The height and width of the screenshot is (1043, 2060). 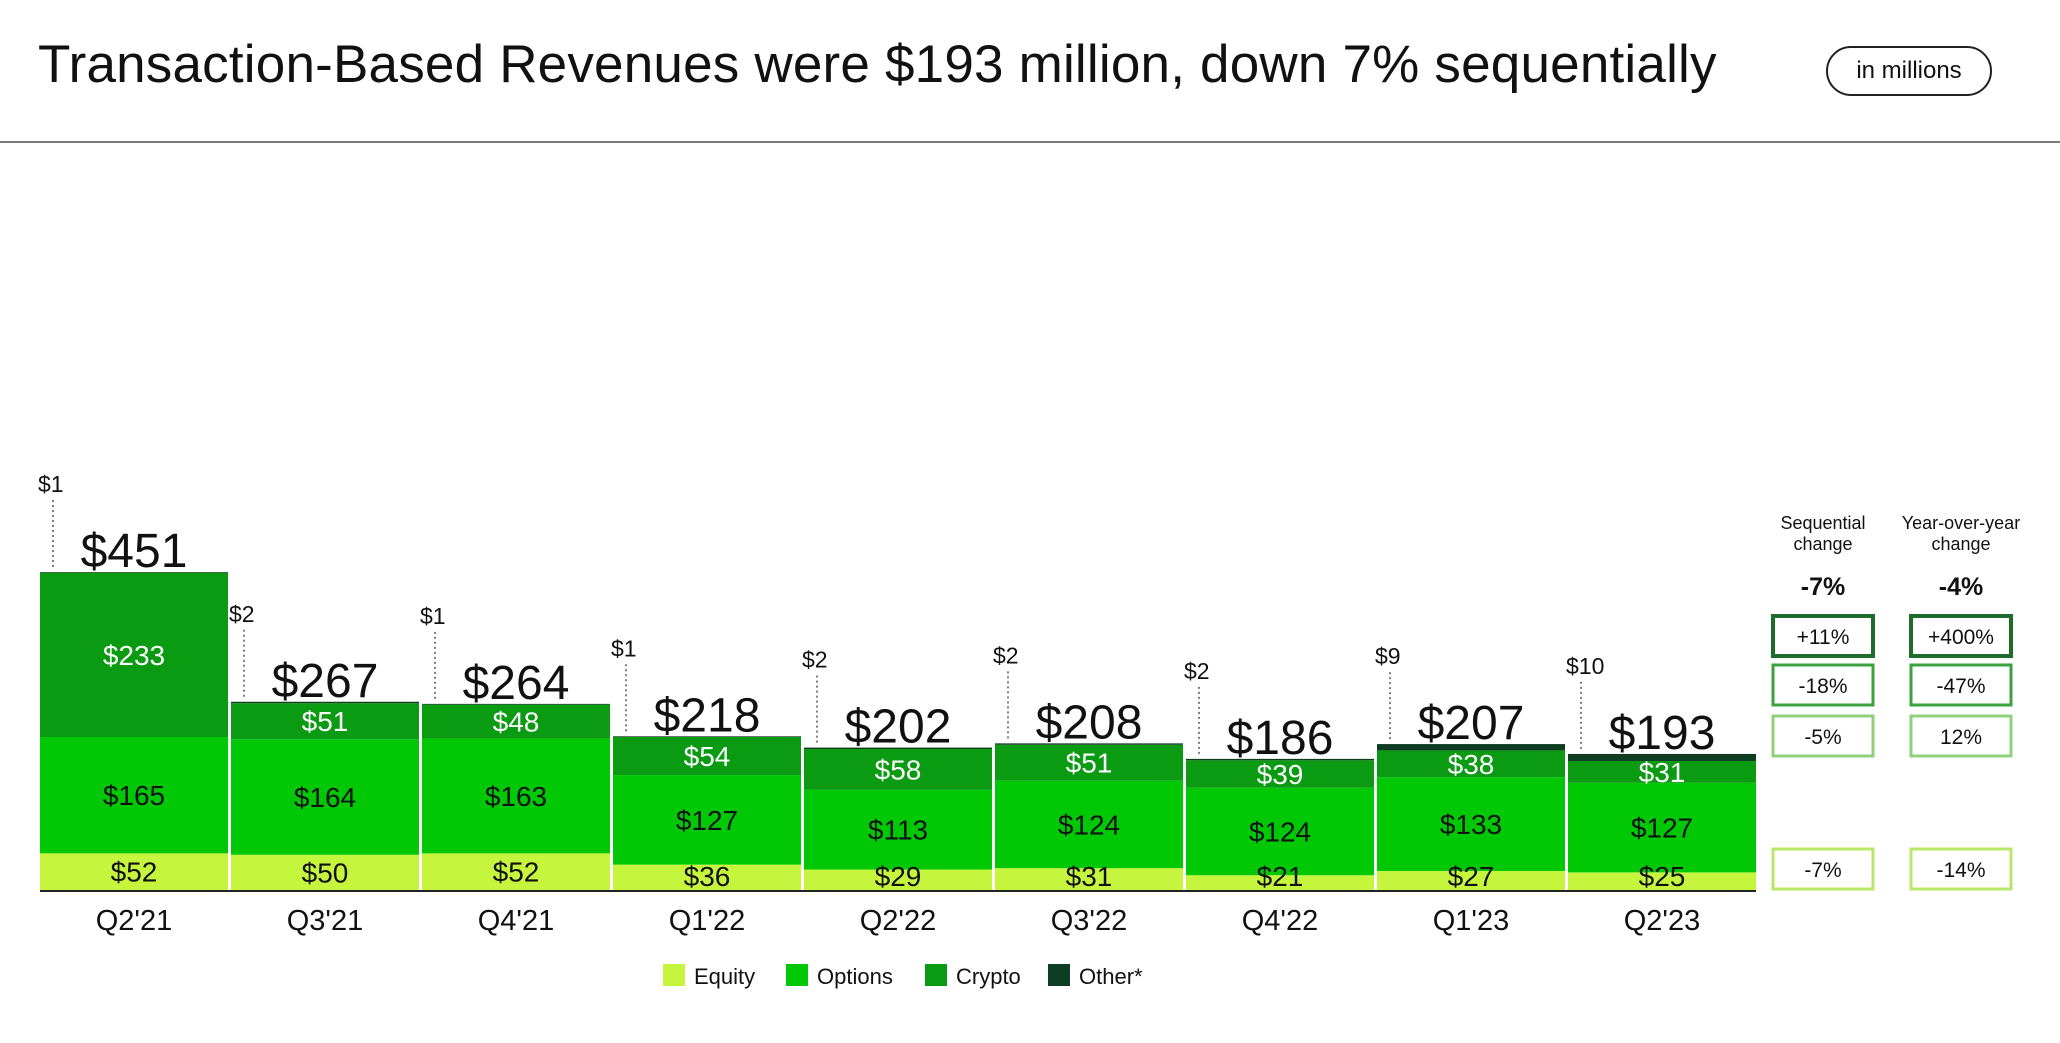 I want to click on yoy-other-change-box, so click(x=1961, y=636).